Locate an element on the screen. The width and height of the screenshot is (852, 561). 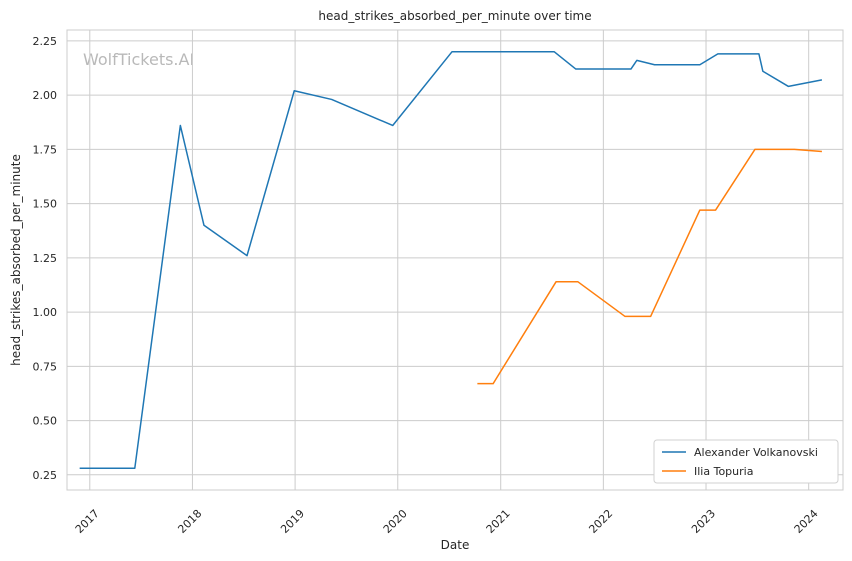
legend-label-ilia-topuria: Ilia Topuria is located at coordinates (723, 471).